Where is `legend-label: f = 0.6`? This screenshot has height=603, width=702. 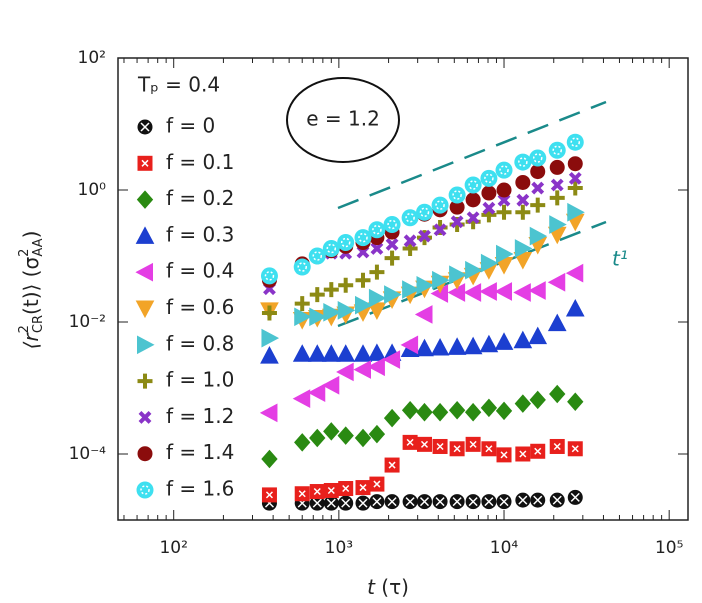 legend-label: f = 0.6 is located at coordinates (200, 307).